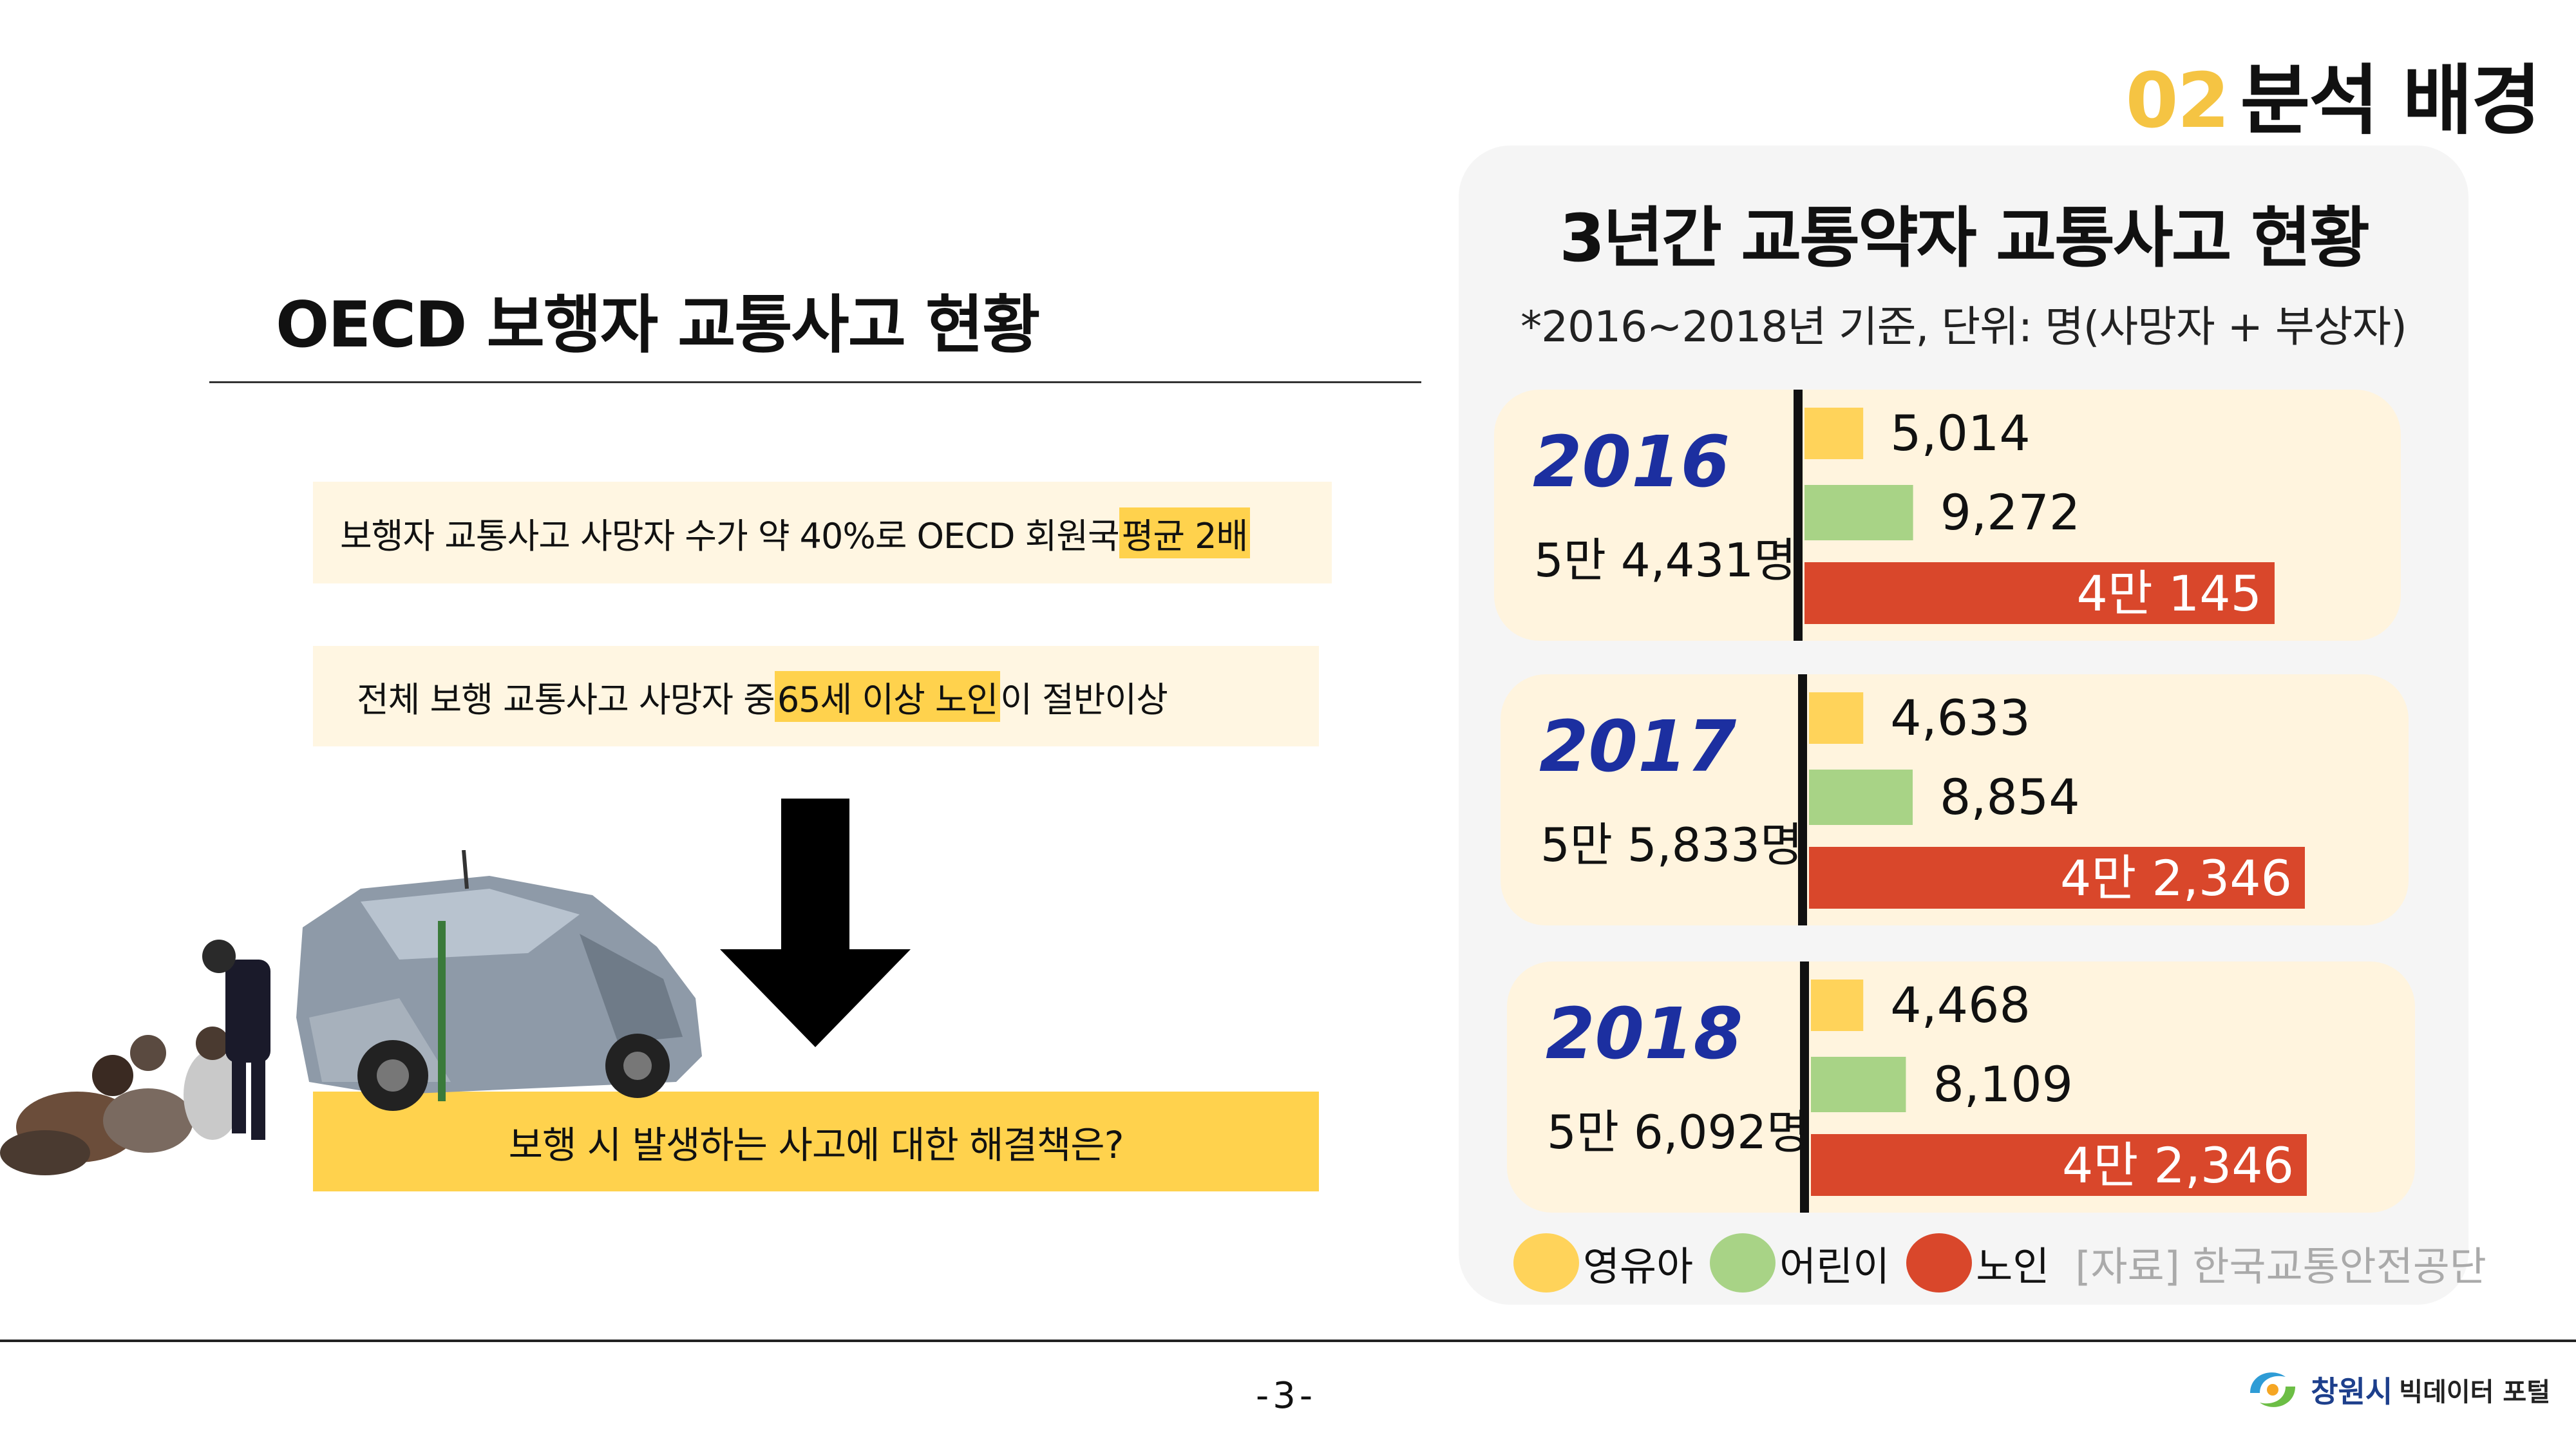  Describe the element at coordinates (2010, 797) in the screenshot. I see `value-label-어린이-2017: 8,854` at that location.